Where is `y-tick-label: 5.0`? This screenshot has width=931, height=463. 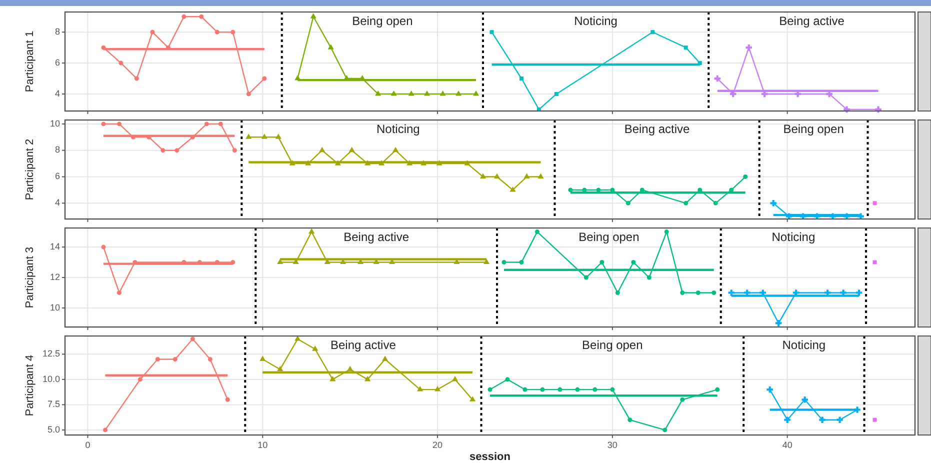 y-tick-label: 5.0 is located at coordinates (53, 429).